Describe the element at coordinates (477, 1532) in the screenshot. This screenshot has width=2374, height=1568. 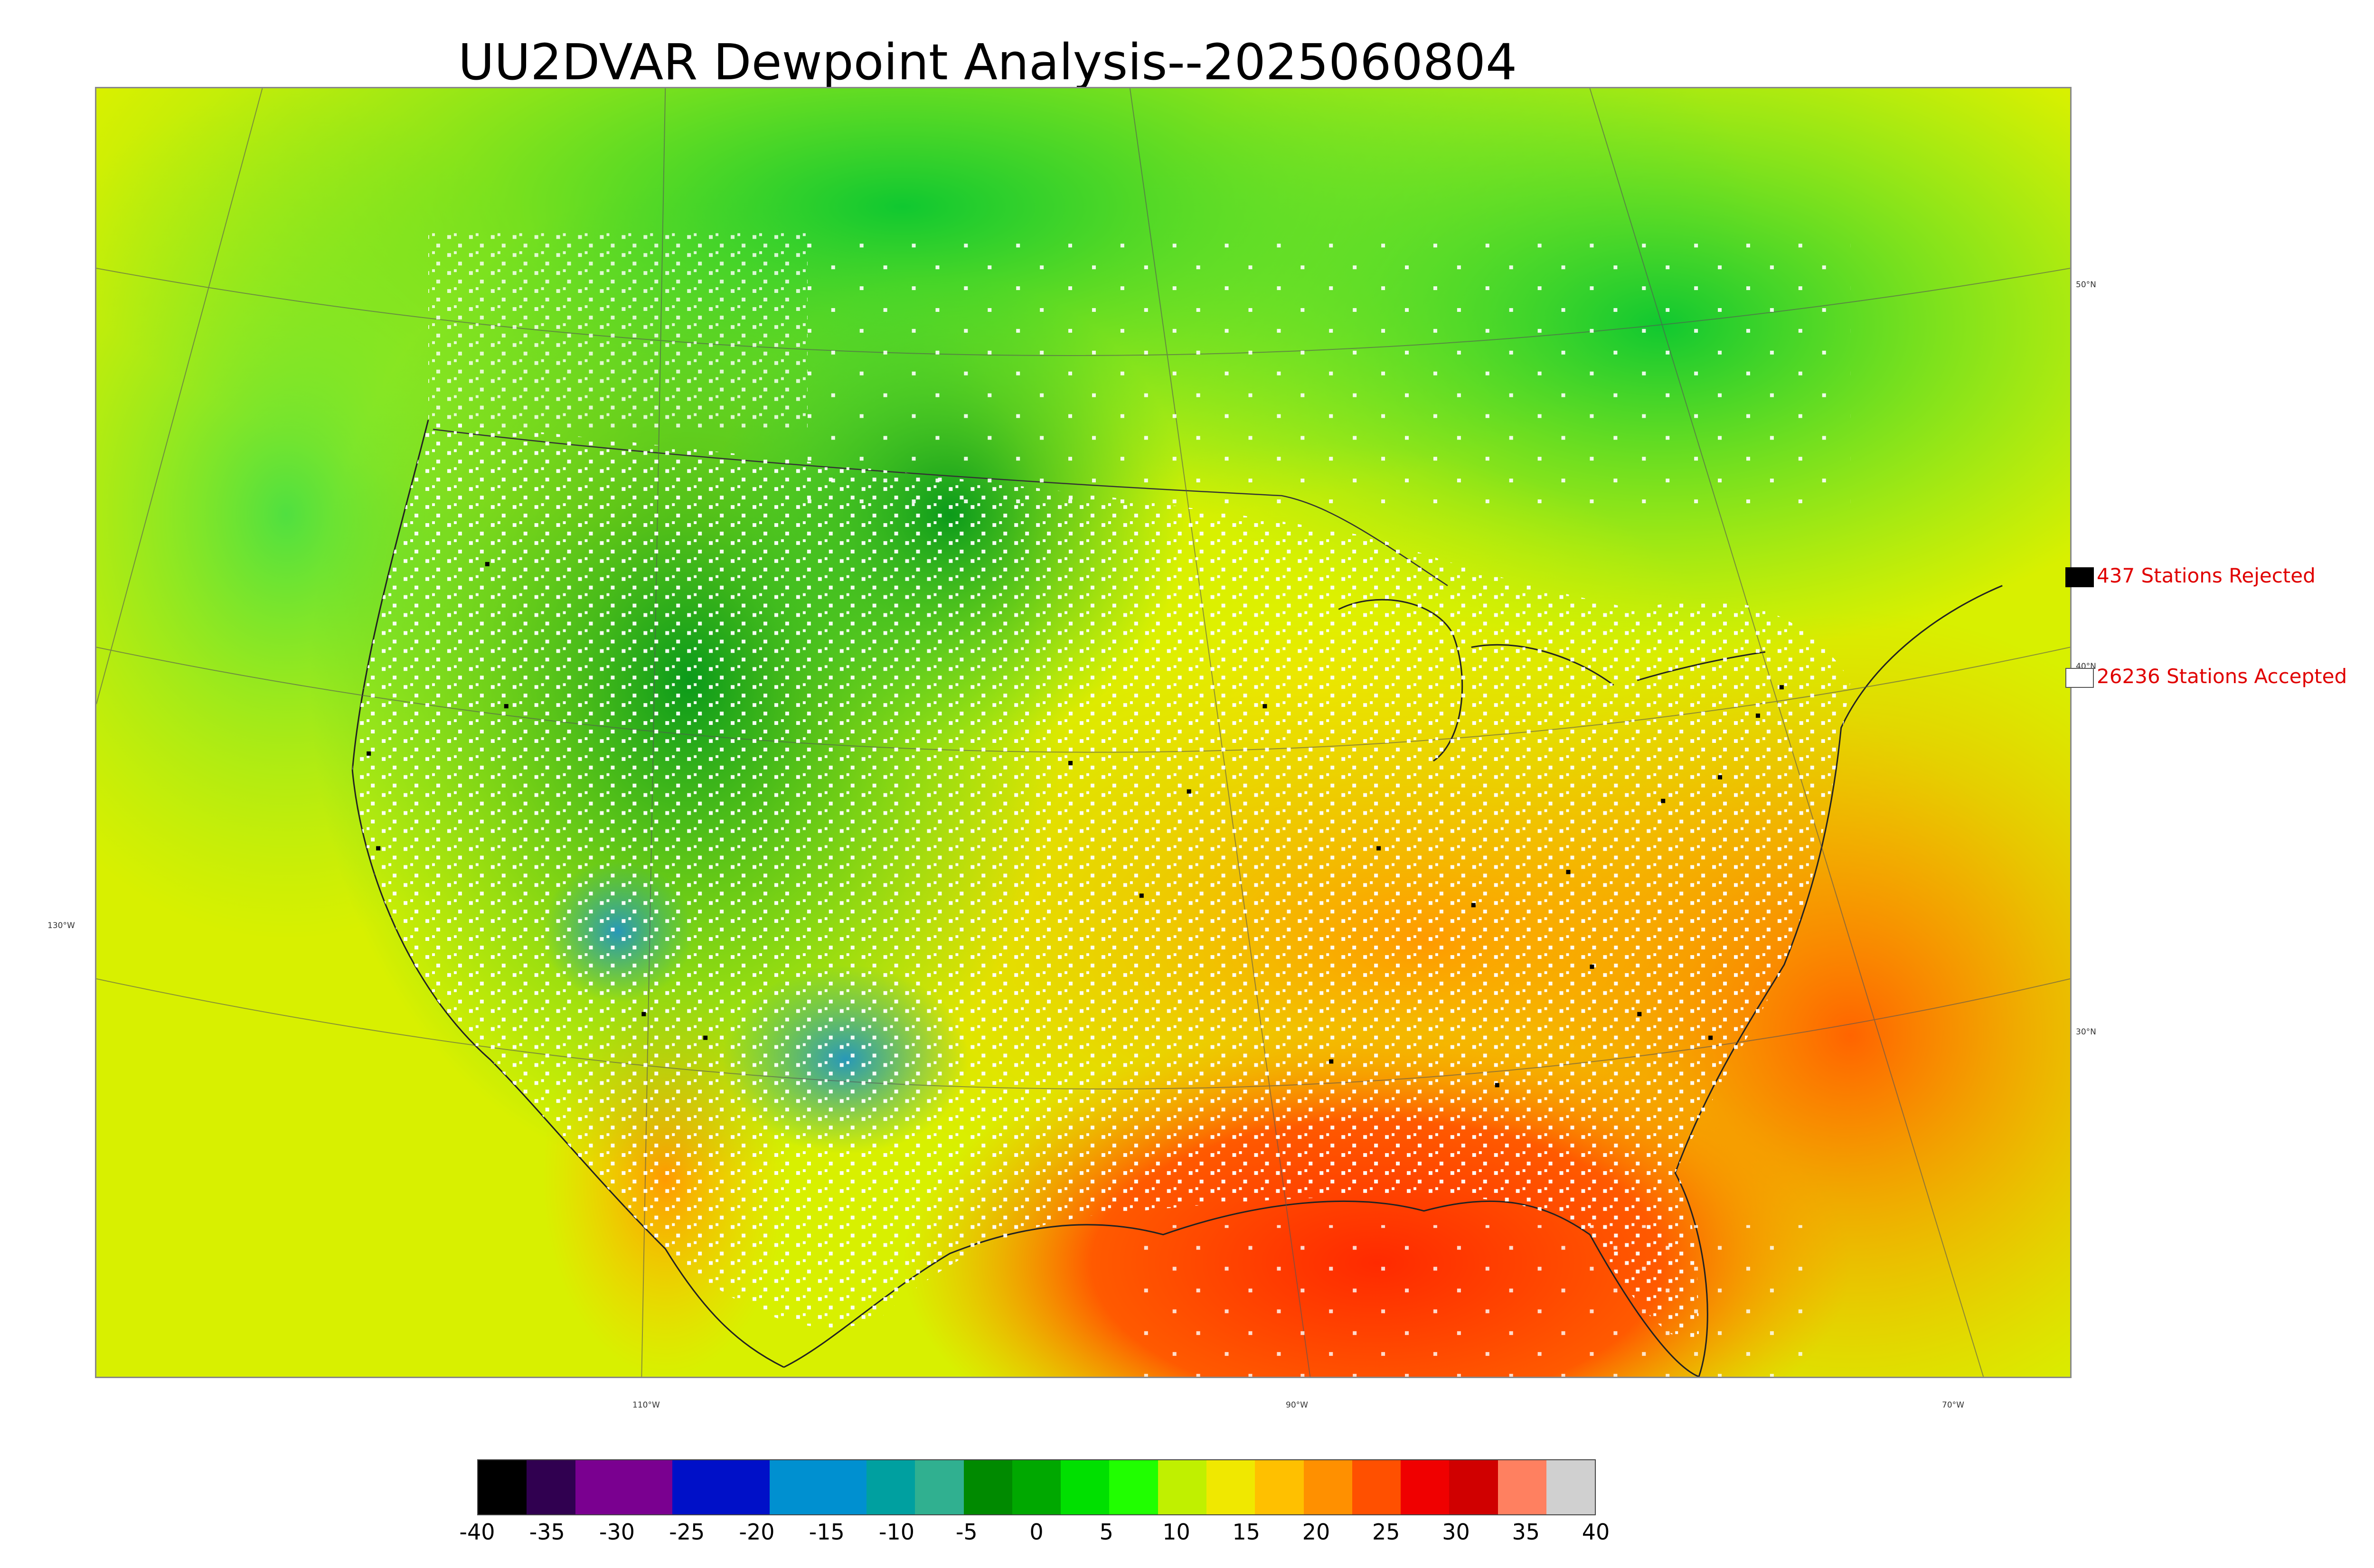
I see `colorbar-tick-label: -40` at that location.